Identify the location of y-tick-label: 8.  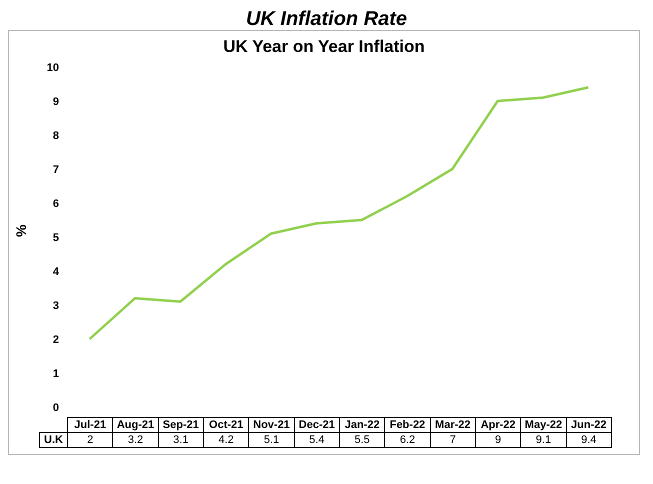
(55, 136).